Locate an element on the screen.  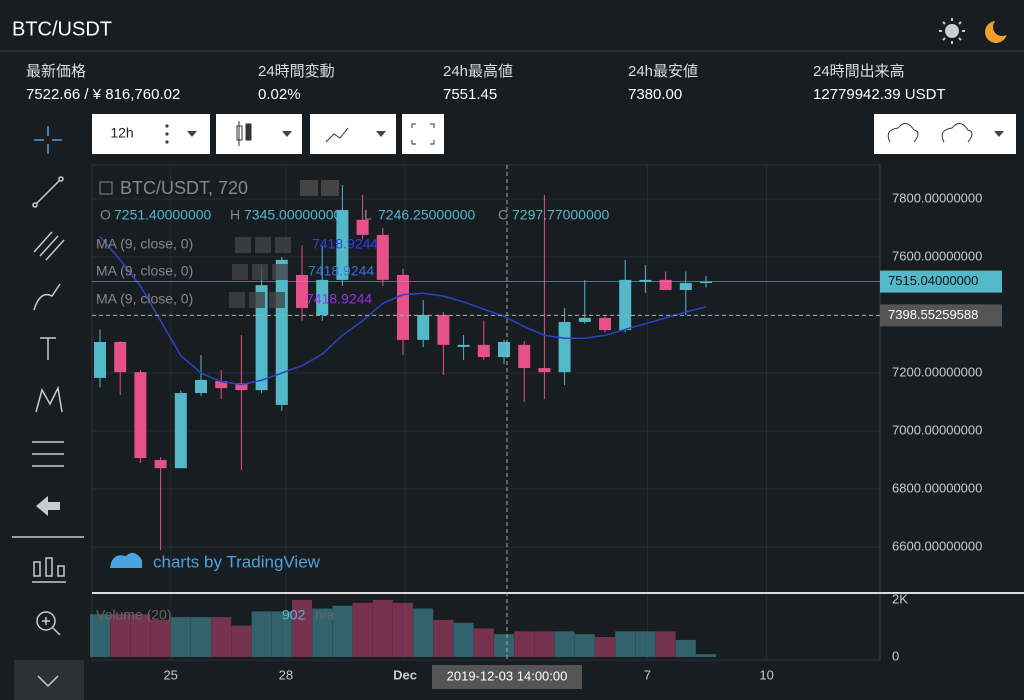
stat-label: 最新価格 is located at coordinates (56, 71).